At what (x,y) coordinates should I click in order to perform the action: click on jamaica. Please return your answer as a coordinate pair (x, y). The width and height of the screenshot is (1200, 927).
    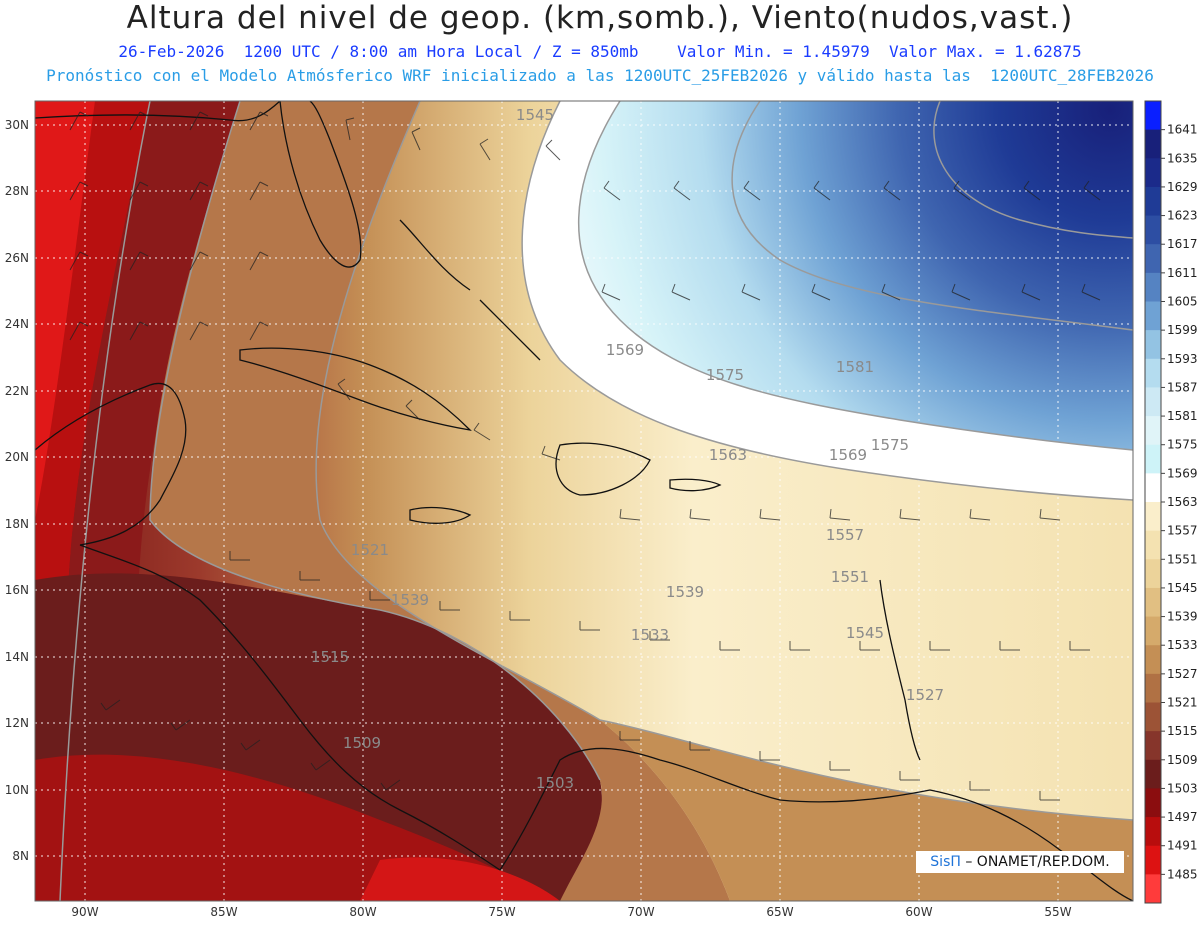
    Looking at the image, I should click on (440, 515).